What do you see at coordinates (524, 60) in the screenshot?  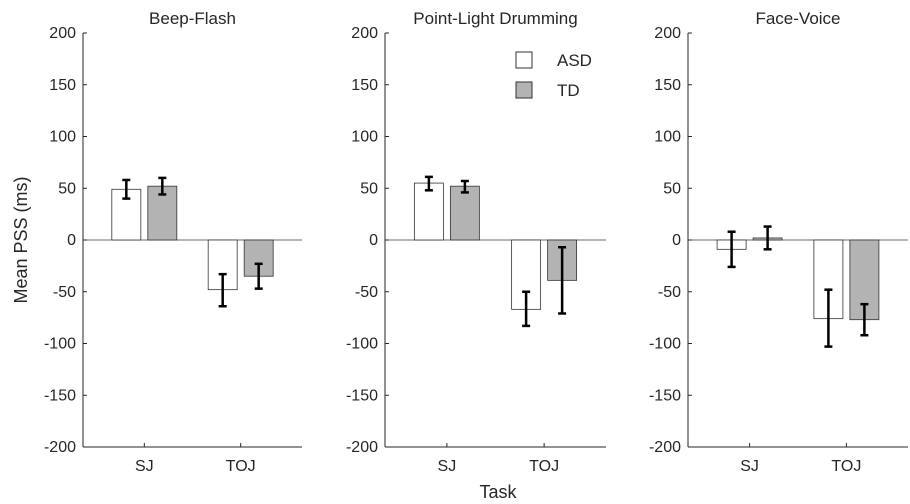 I see `legend-swatch-asd` at bounding box center [524, 60].